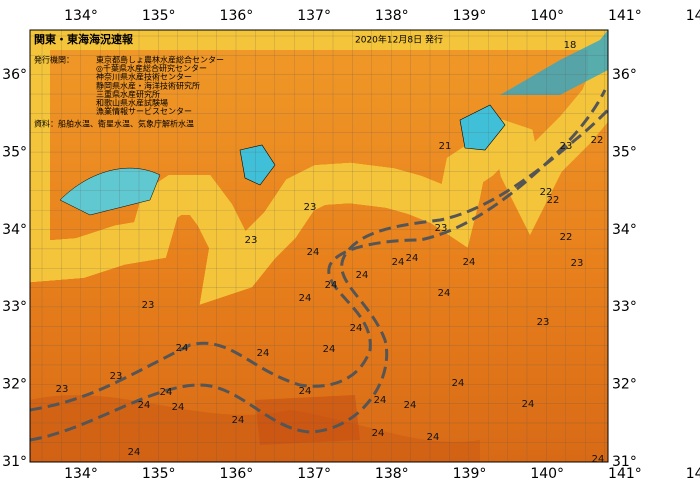 The image size is (700, 495). What do you see at coordinates (128, 94) in the screenshot?
I see `issuer: 三重県水産研究所` at bounding box center [128, 94].